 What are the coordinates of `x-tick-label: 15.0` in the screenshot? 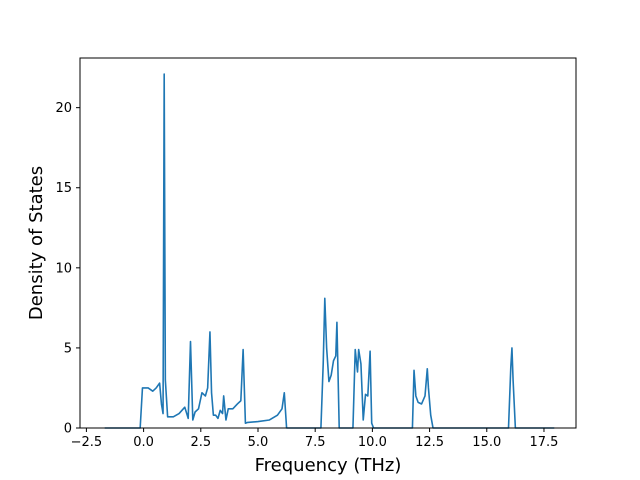 It's located at (486, 442).